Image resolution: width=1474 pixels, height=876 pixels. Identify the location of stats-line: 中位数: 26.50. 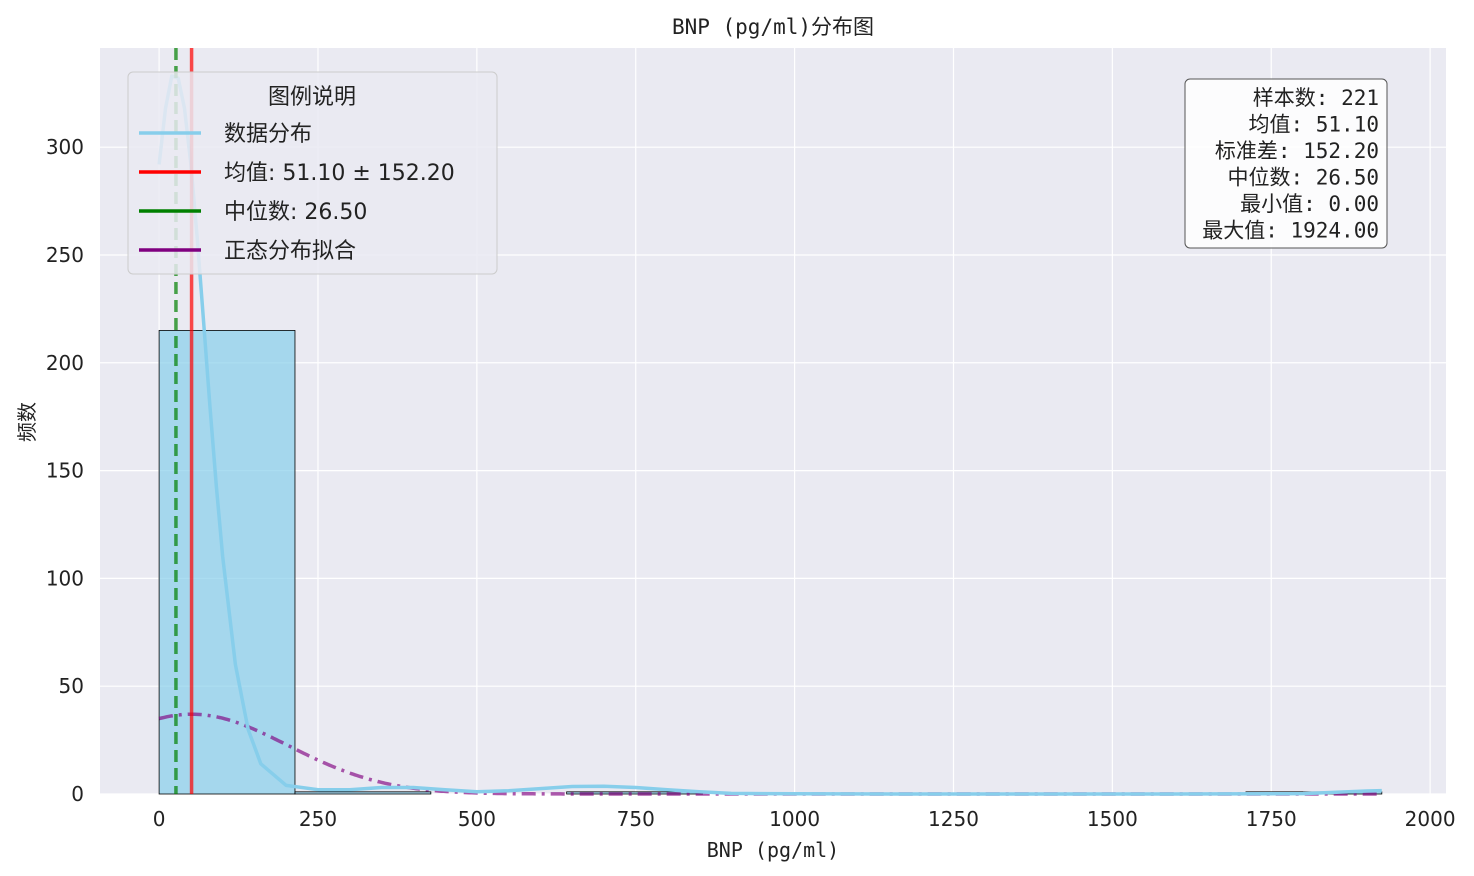
(1303, 178).